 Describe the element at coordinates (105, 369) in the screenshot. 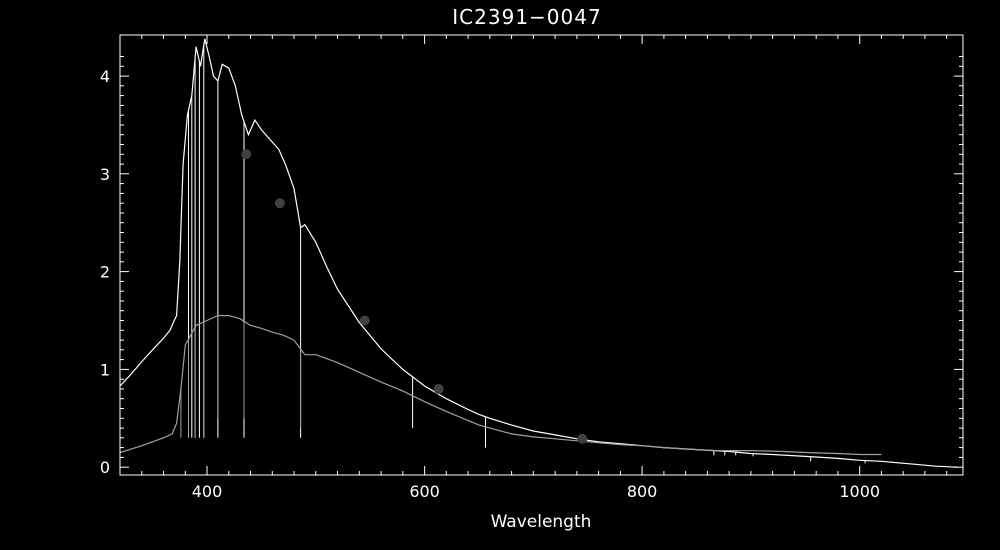

I see `y-tick-label-1: 1` at that location.